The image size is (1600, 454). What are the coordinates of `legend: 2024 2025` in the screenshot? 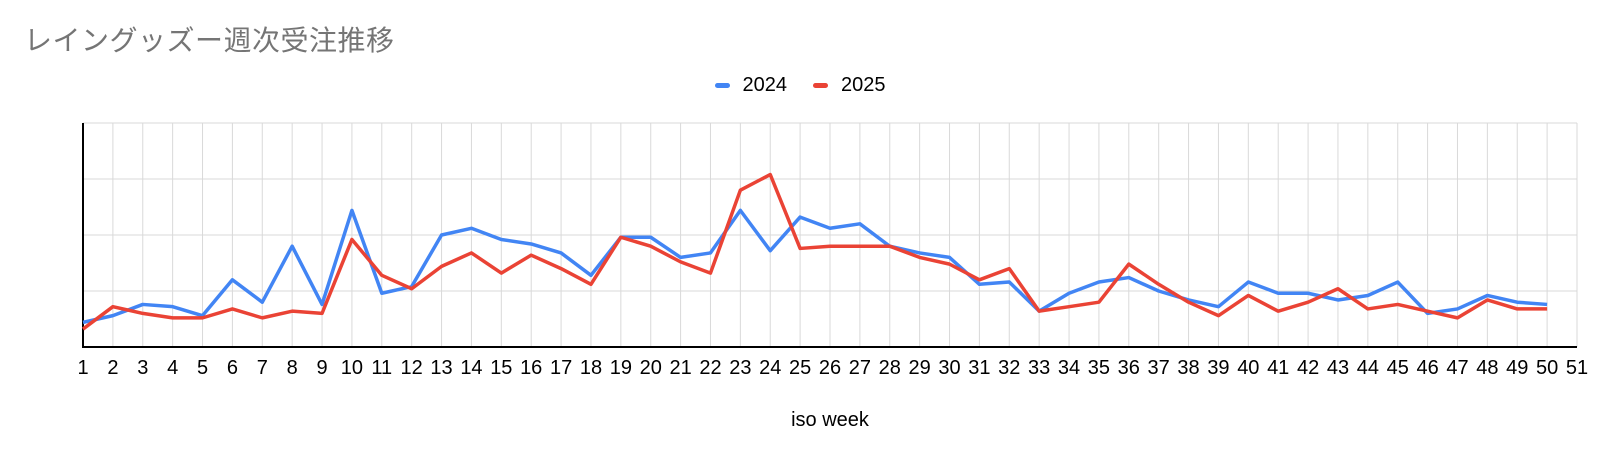 It's located at (800, 85).